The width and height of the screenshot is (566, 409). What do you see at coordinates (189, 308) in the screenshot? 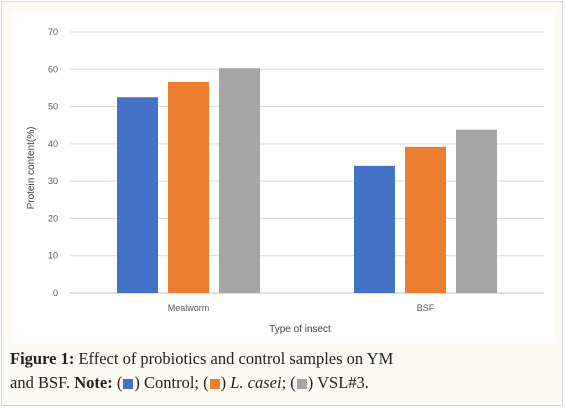
I see `x-tick-label: Mealworm` at bounding box center [189, 308].